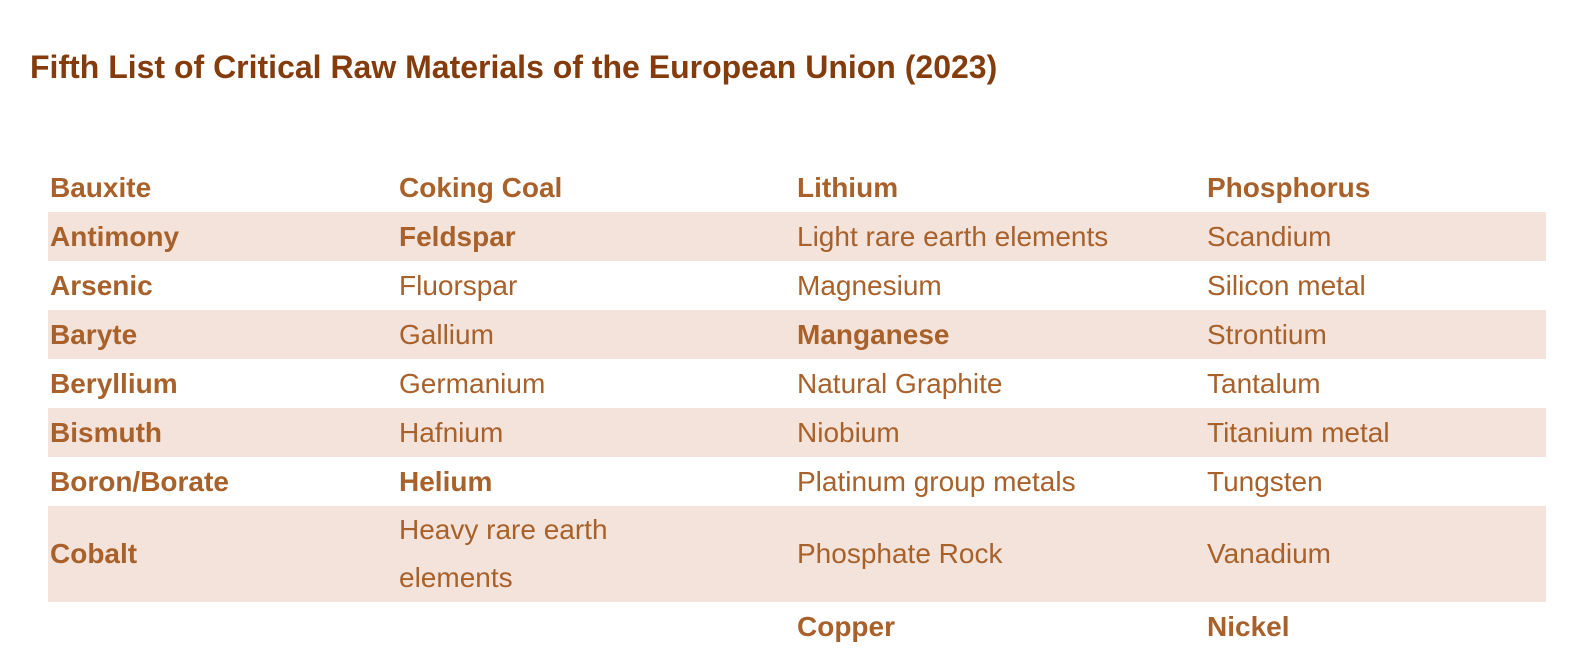  What do you see at coordinates (222, 432) in the screenshot?
I see `cell: Bismuth` at bounding box center [222, 432].